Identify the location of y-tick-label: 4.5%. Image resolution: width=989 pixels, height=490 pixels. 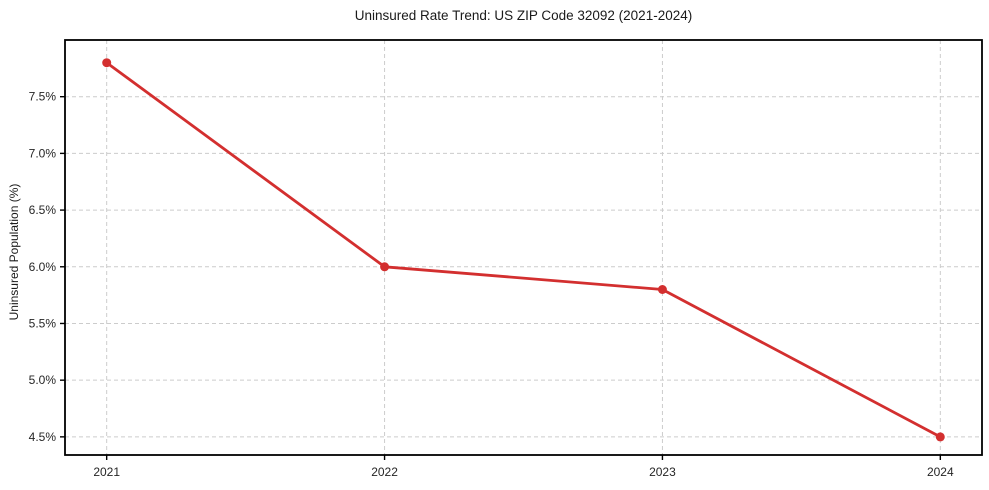
(43, 437).